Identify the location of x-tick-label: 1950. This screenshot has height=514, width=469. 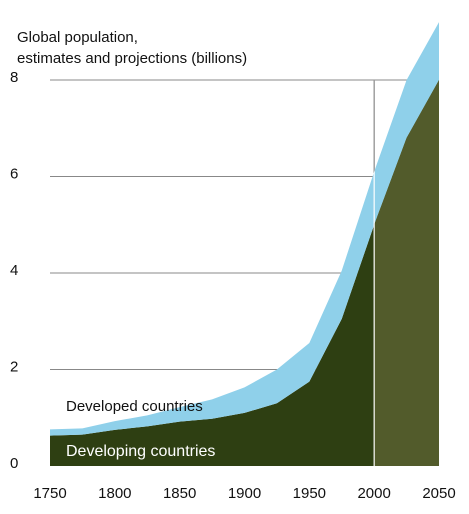
(309, 493).